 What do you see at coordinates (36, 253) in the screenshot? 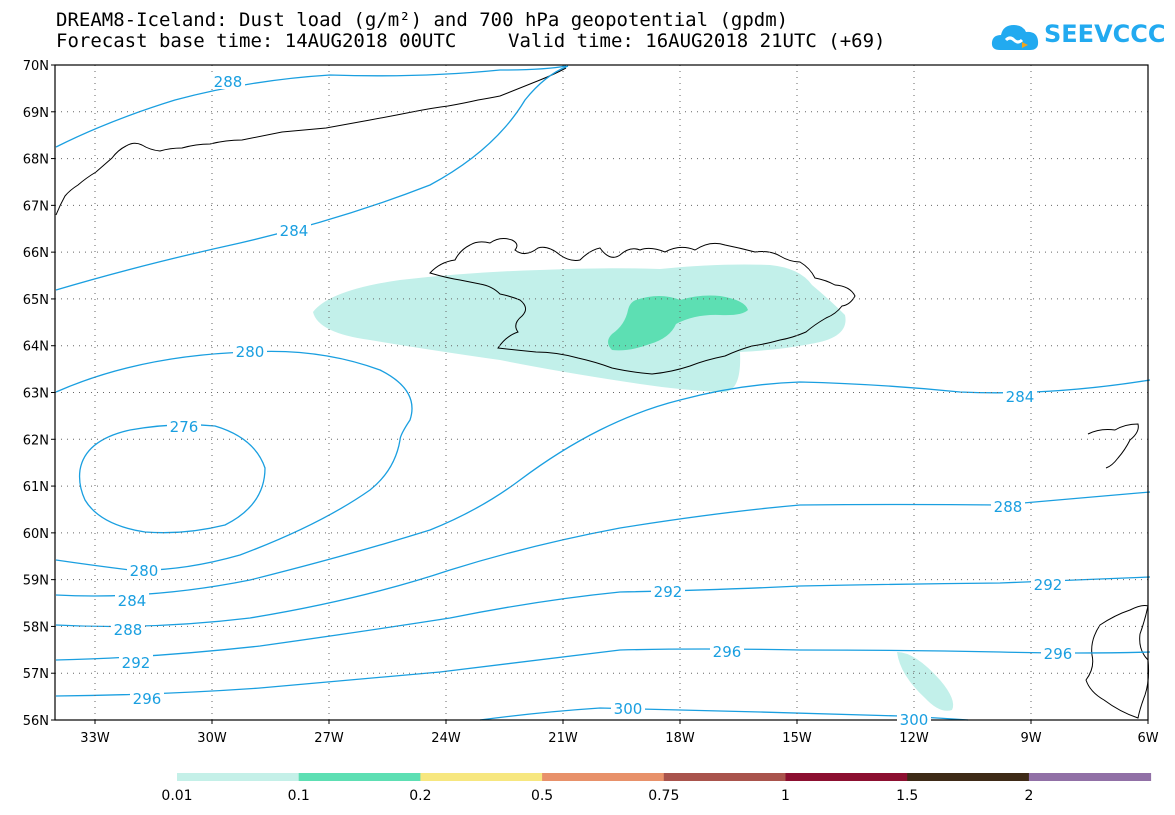
I see `lat-label: 66N` at bounding box center [36, 253].